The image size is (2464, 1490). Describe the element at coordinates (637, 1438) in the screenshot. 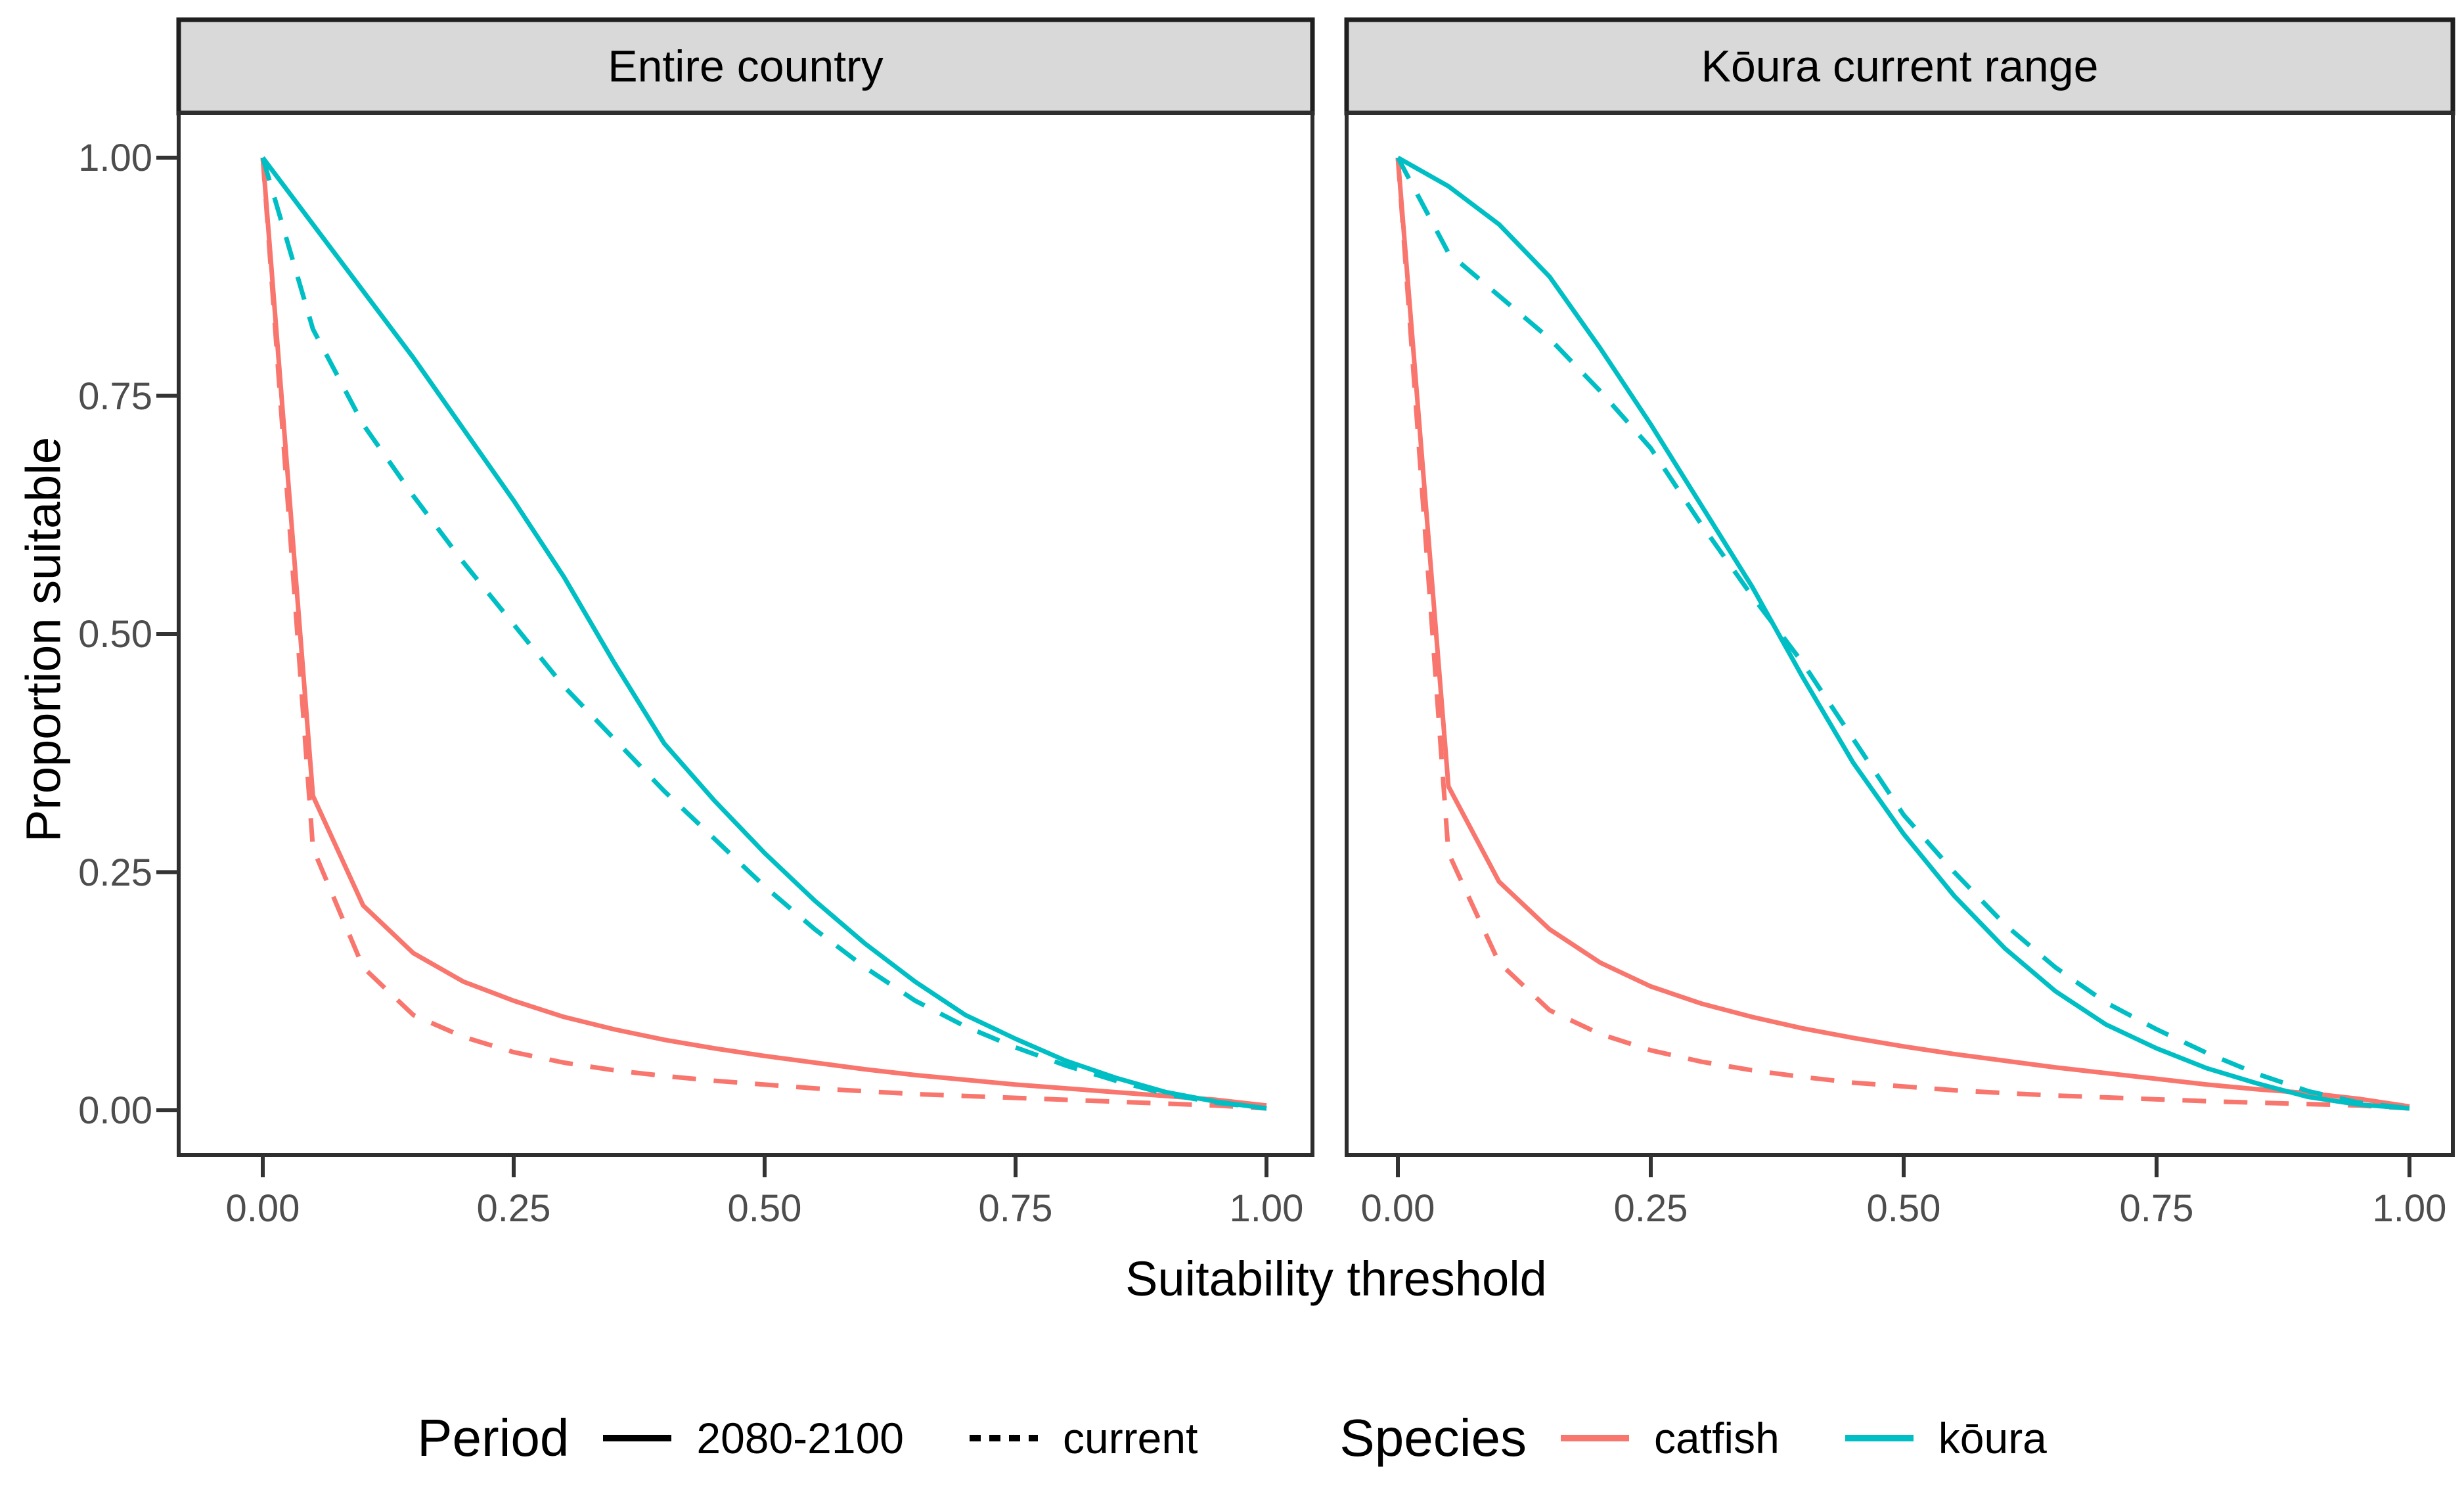

I see `legend-key-solid-line-icon` at that location.